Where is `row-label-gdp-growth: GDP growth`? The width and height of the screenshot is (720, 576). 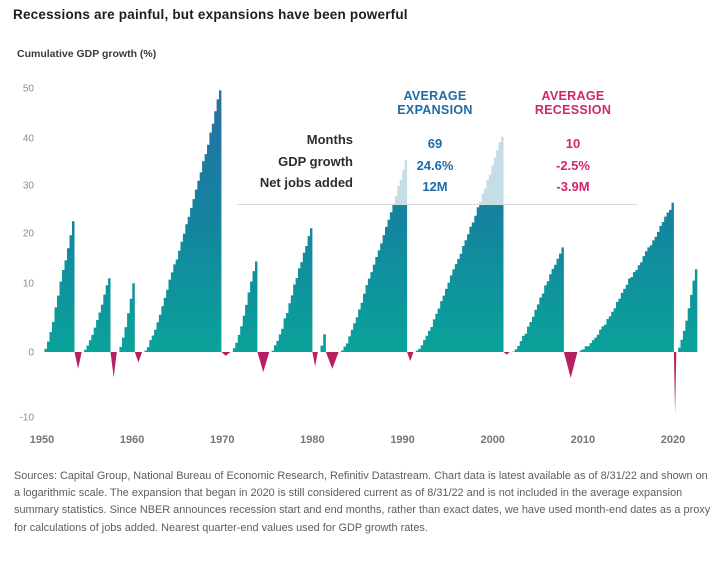 row-label-gdp-growth: GDP growth is located at coordinates (315, 161).